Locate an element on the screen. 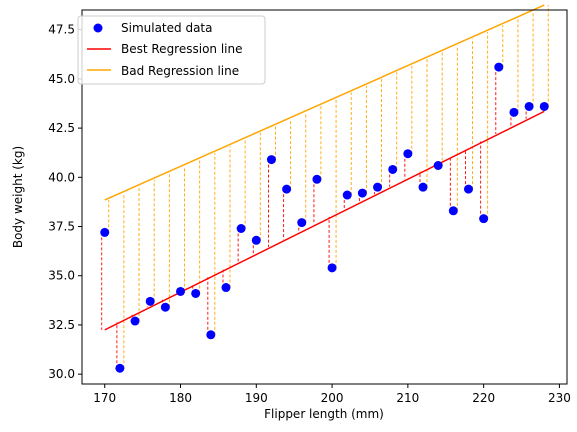 Image resolution: width=577 pixels, height=432 pixels. y-axis-label: Body weight (kg) is located at coordinates (18, 197).